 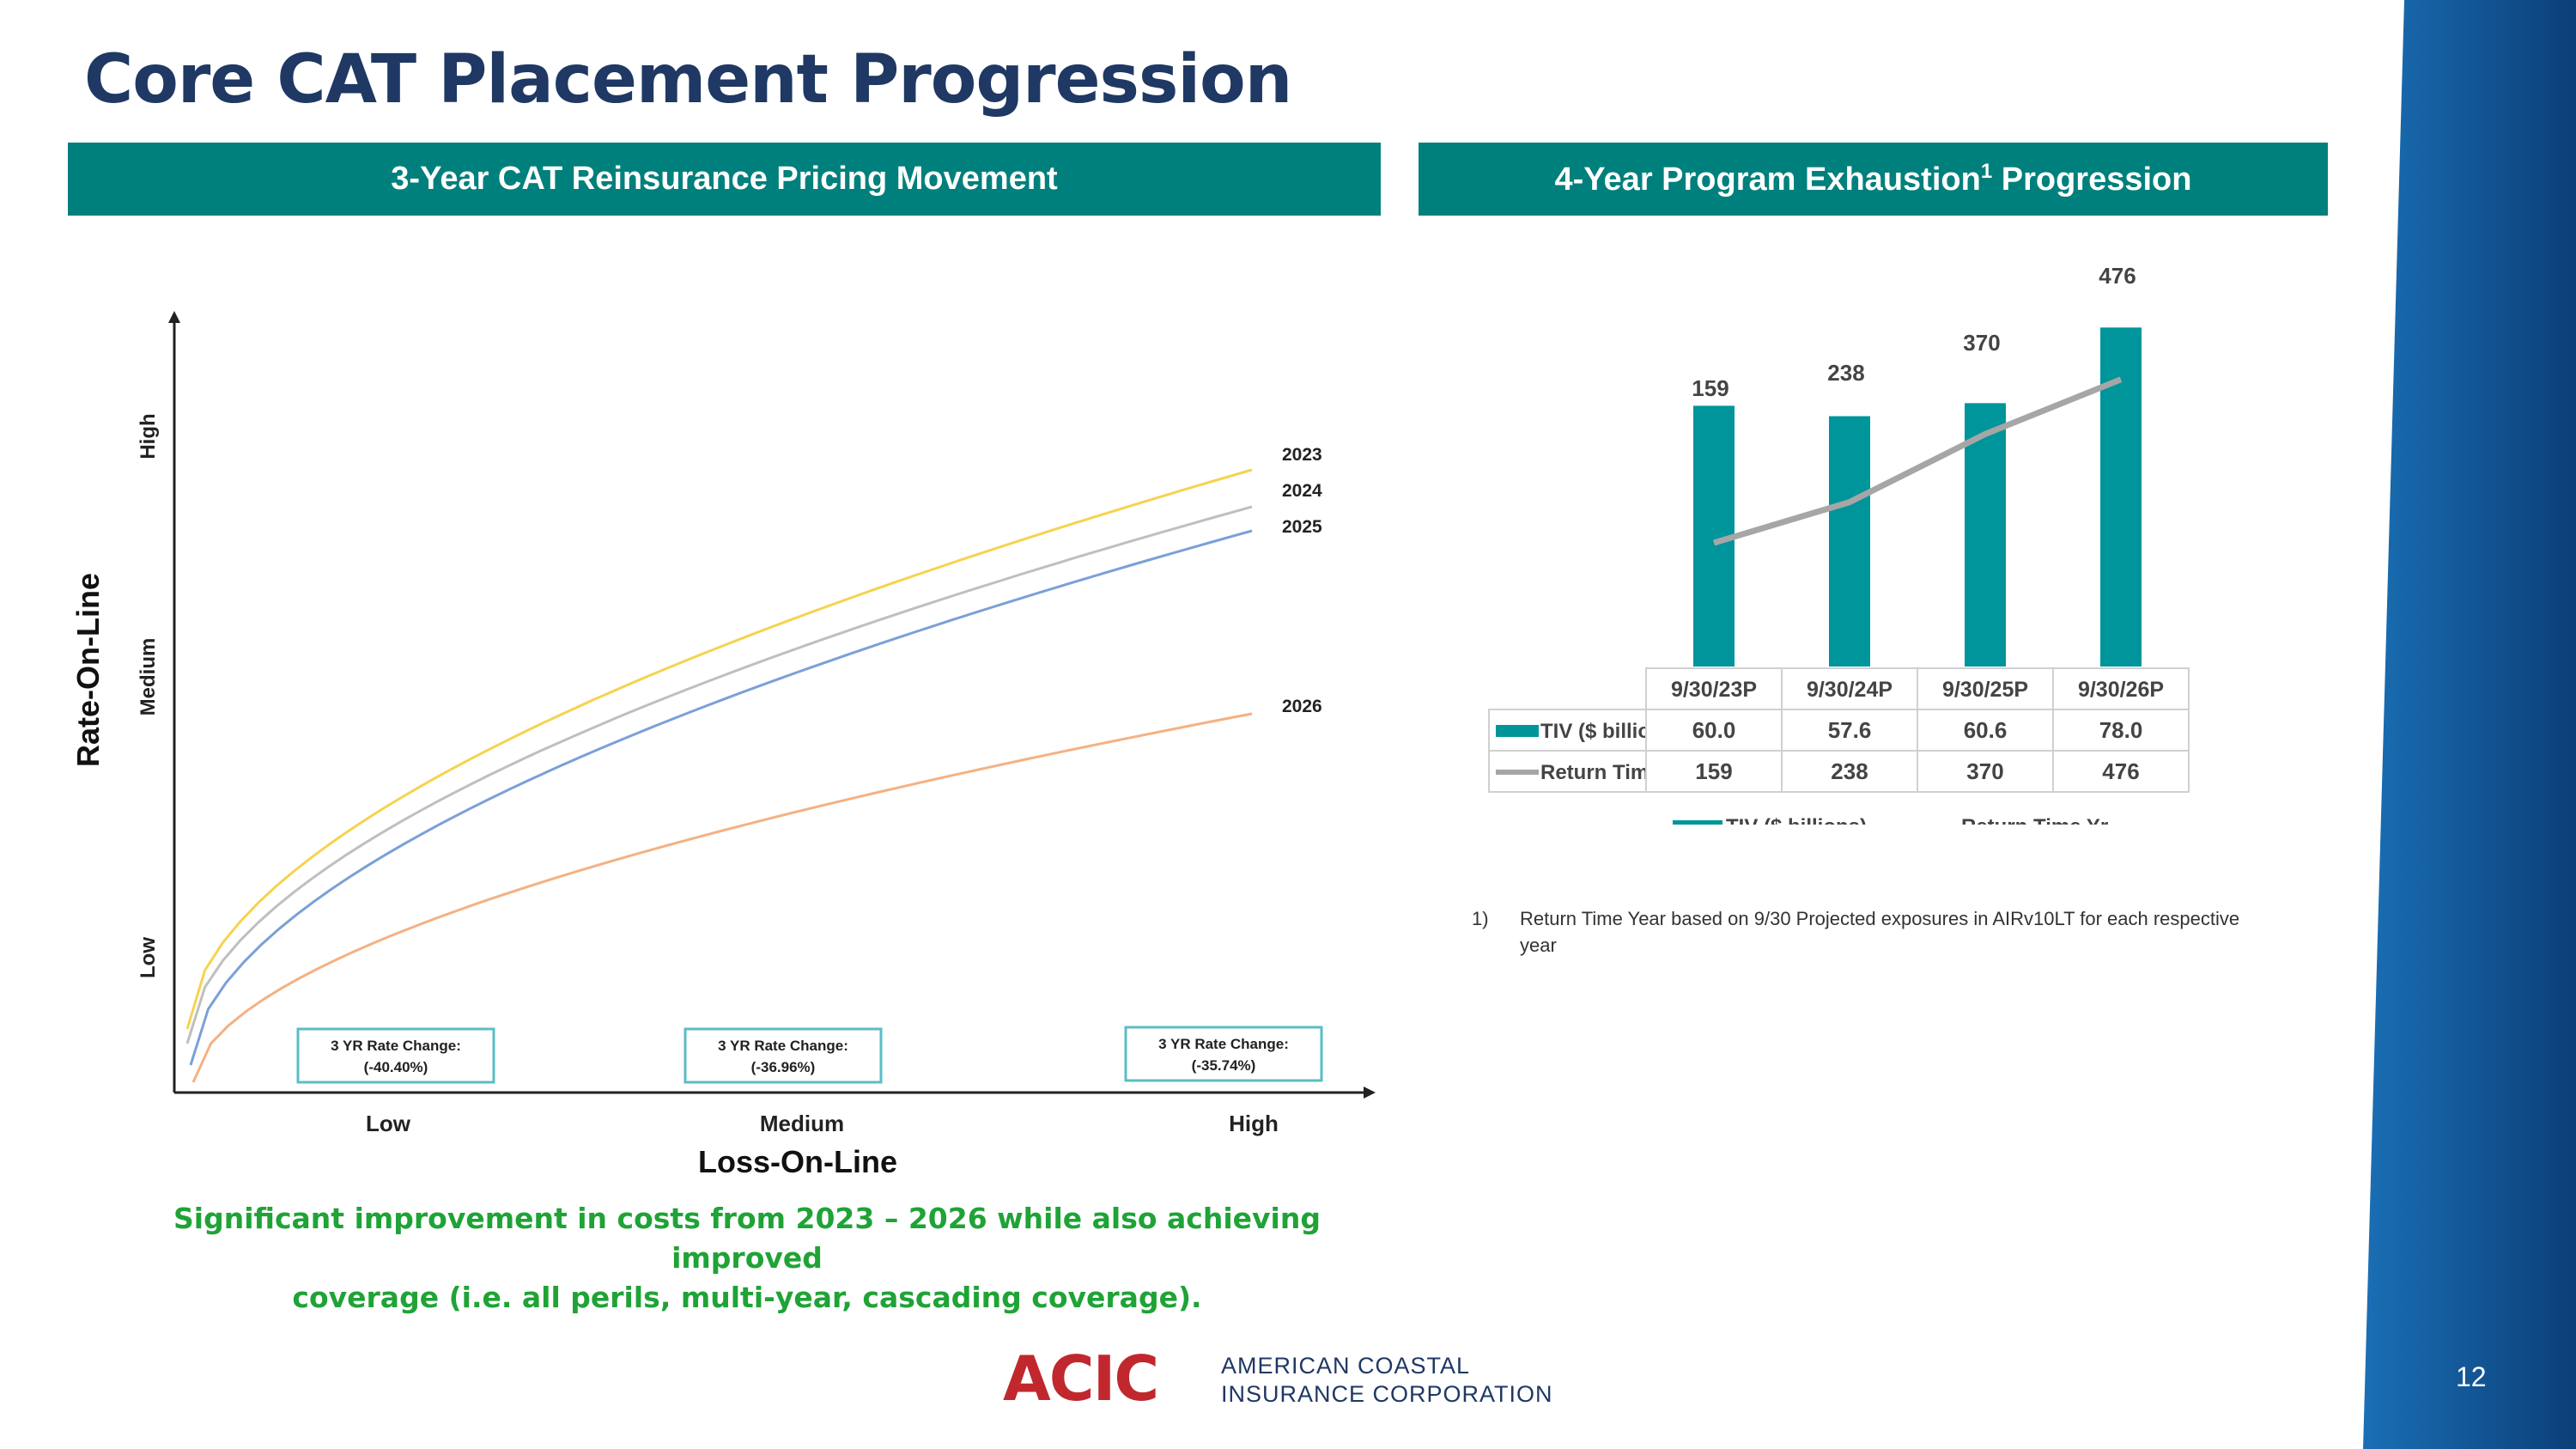 I want to click on curve-label: 2026, so click(x=1302, y=706).